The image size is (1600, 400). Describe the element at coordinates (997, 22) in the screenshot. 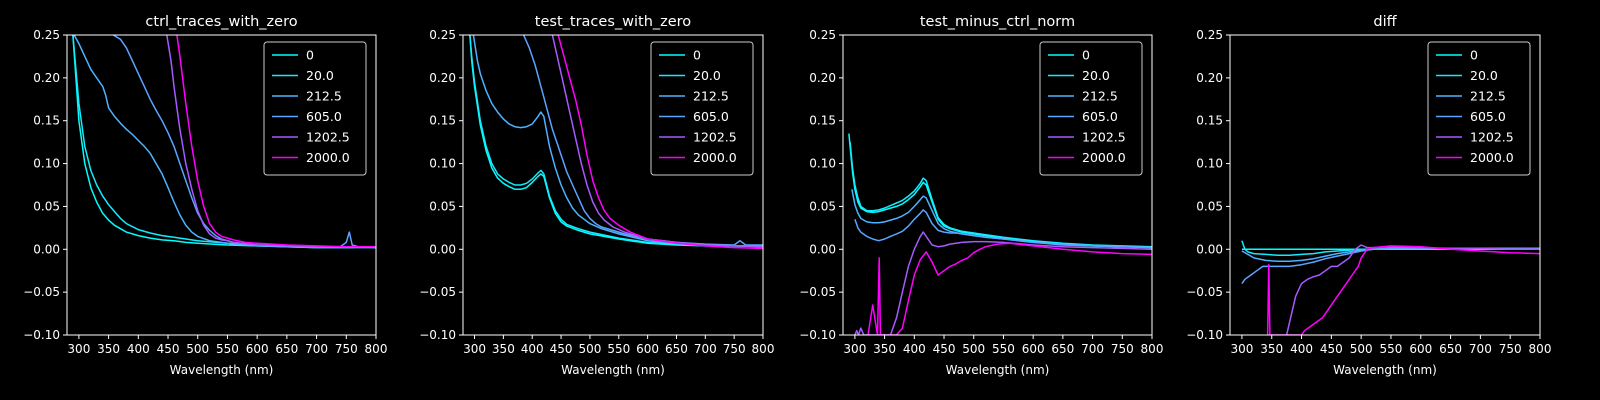

I see `chart-title: test_minus_ctrl_norm` at that location.